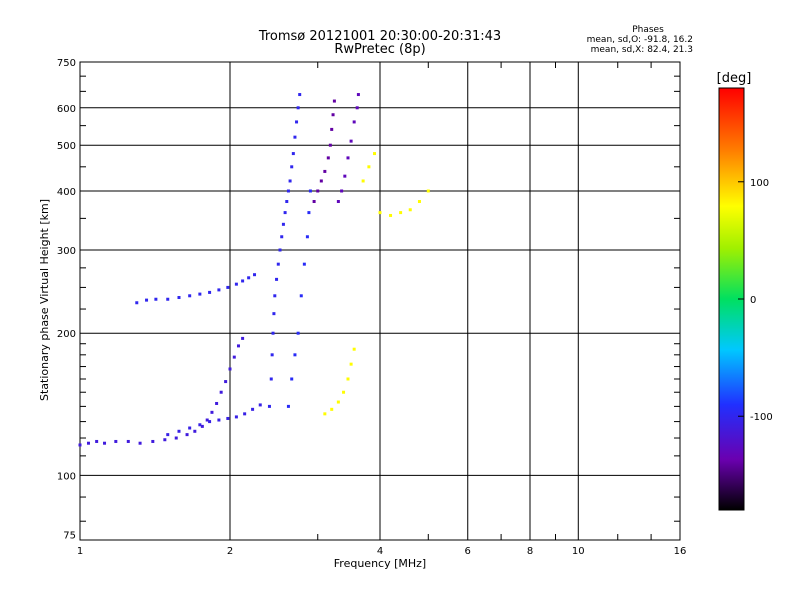 This screenshot has width=800, height=604. I want to click on y-tick-label: 300, so click(66, 251).